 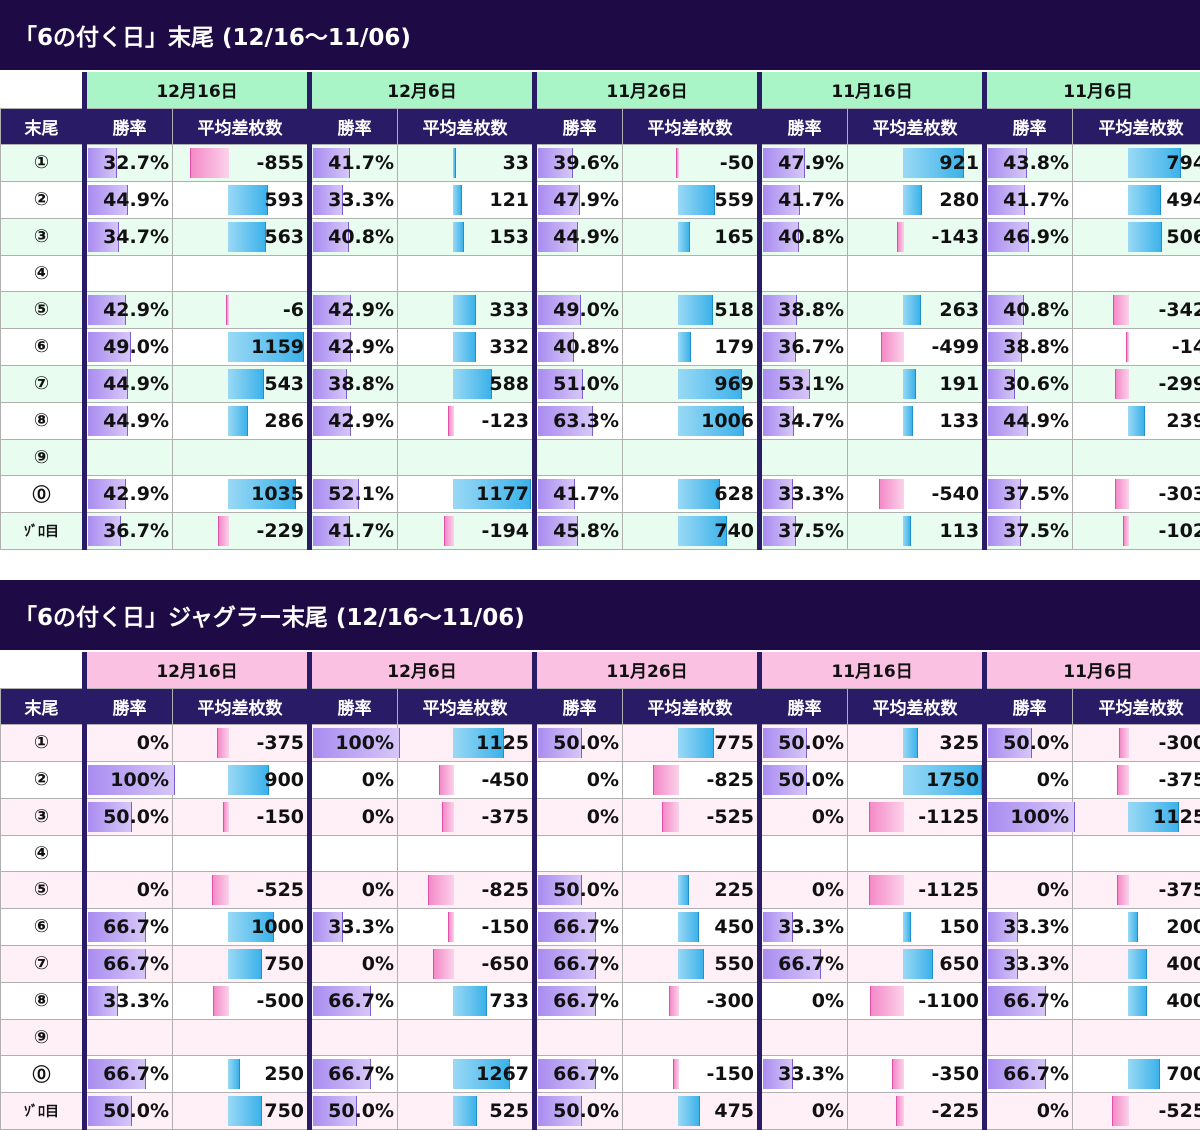 I want to click on rate-cell: 45.8%, so click(x=579, y=530).